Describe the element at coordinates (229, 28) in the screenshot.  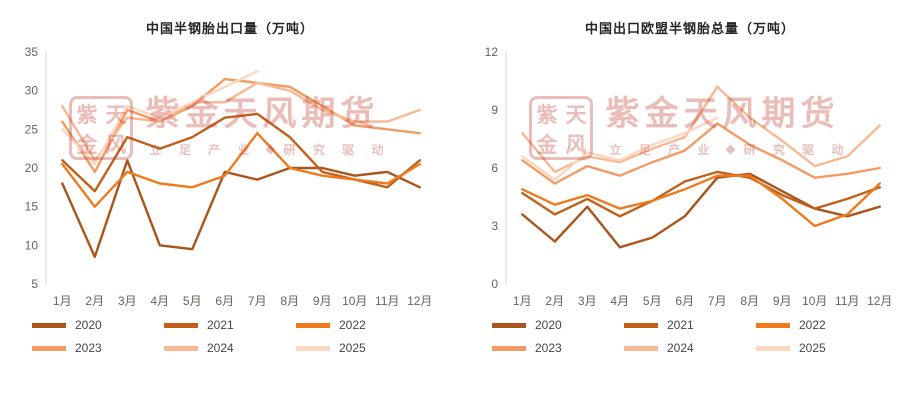
I see `chart-title: 中国半钢胎出口量（万吨）` at that location.